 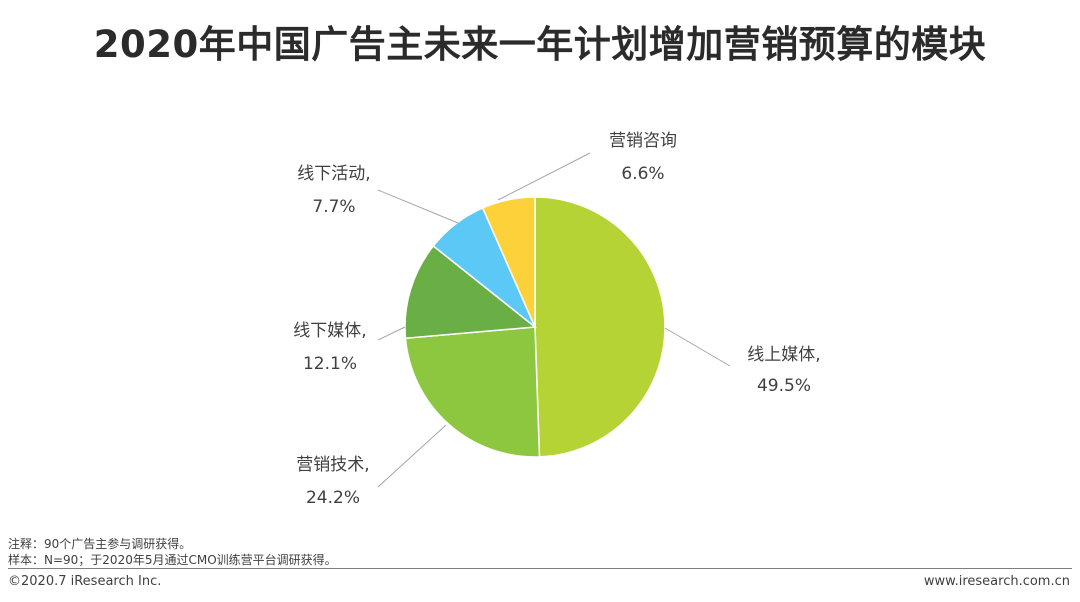 What do you see at coordinates (85, 581) in the screenshot?
I see `copyright-text: ©2020.7 iResearch Inc.` at bounding box center [85, 581].